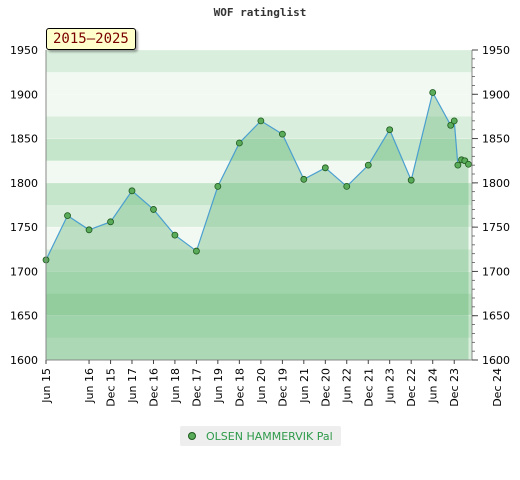 Image resolution: width=520 pixels, height=480 pixels. Describe the element at coordinates (24, 271) in the screenshot. I see `y-tick-label-left: 1700` at that location.